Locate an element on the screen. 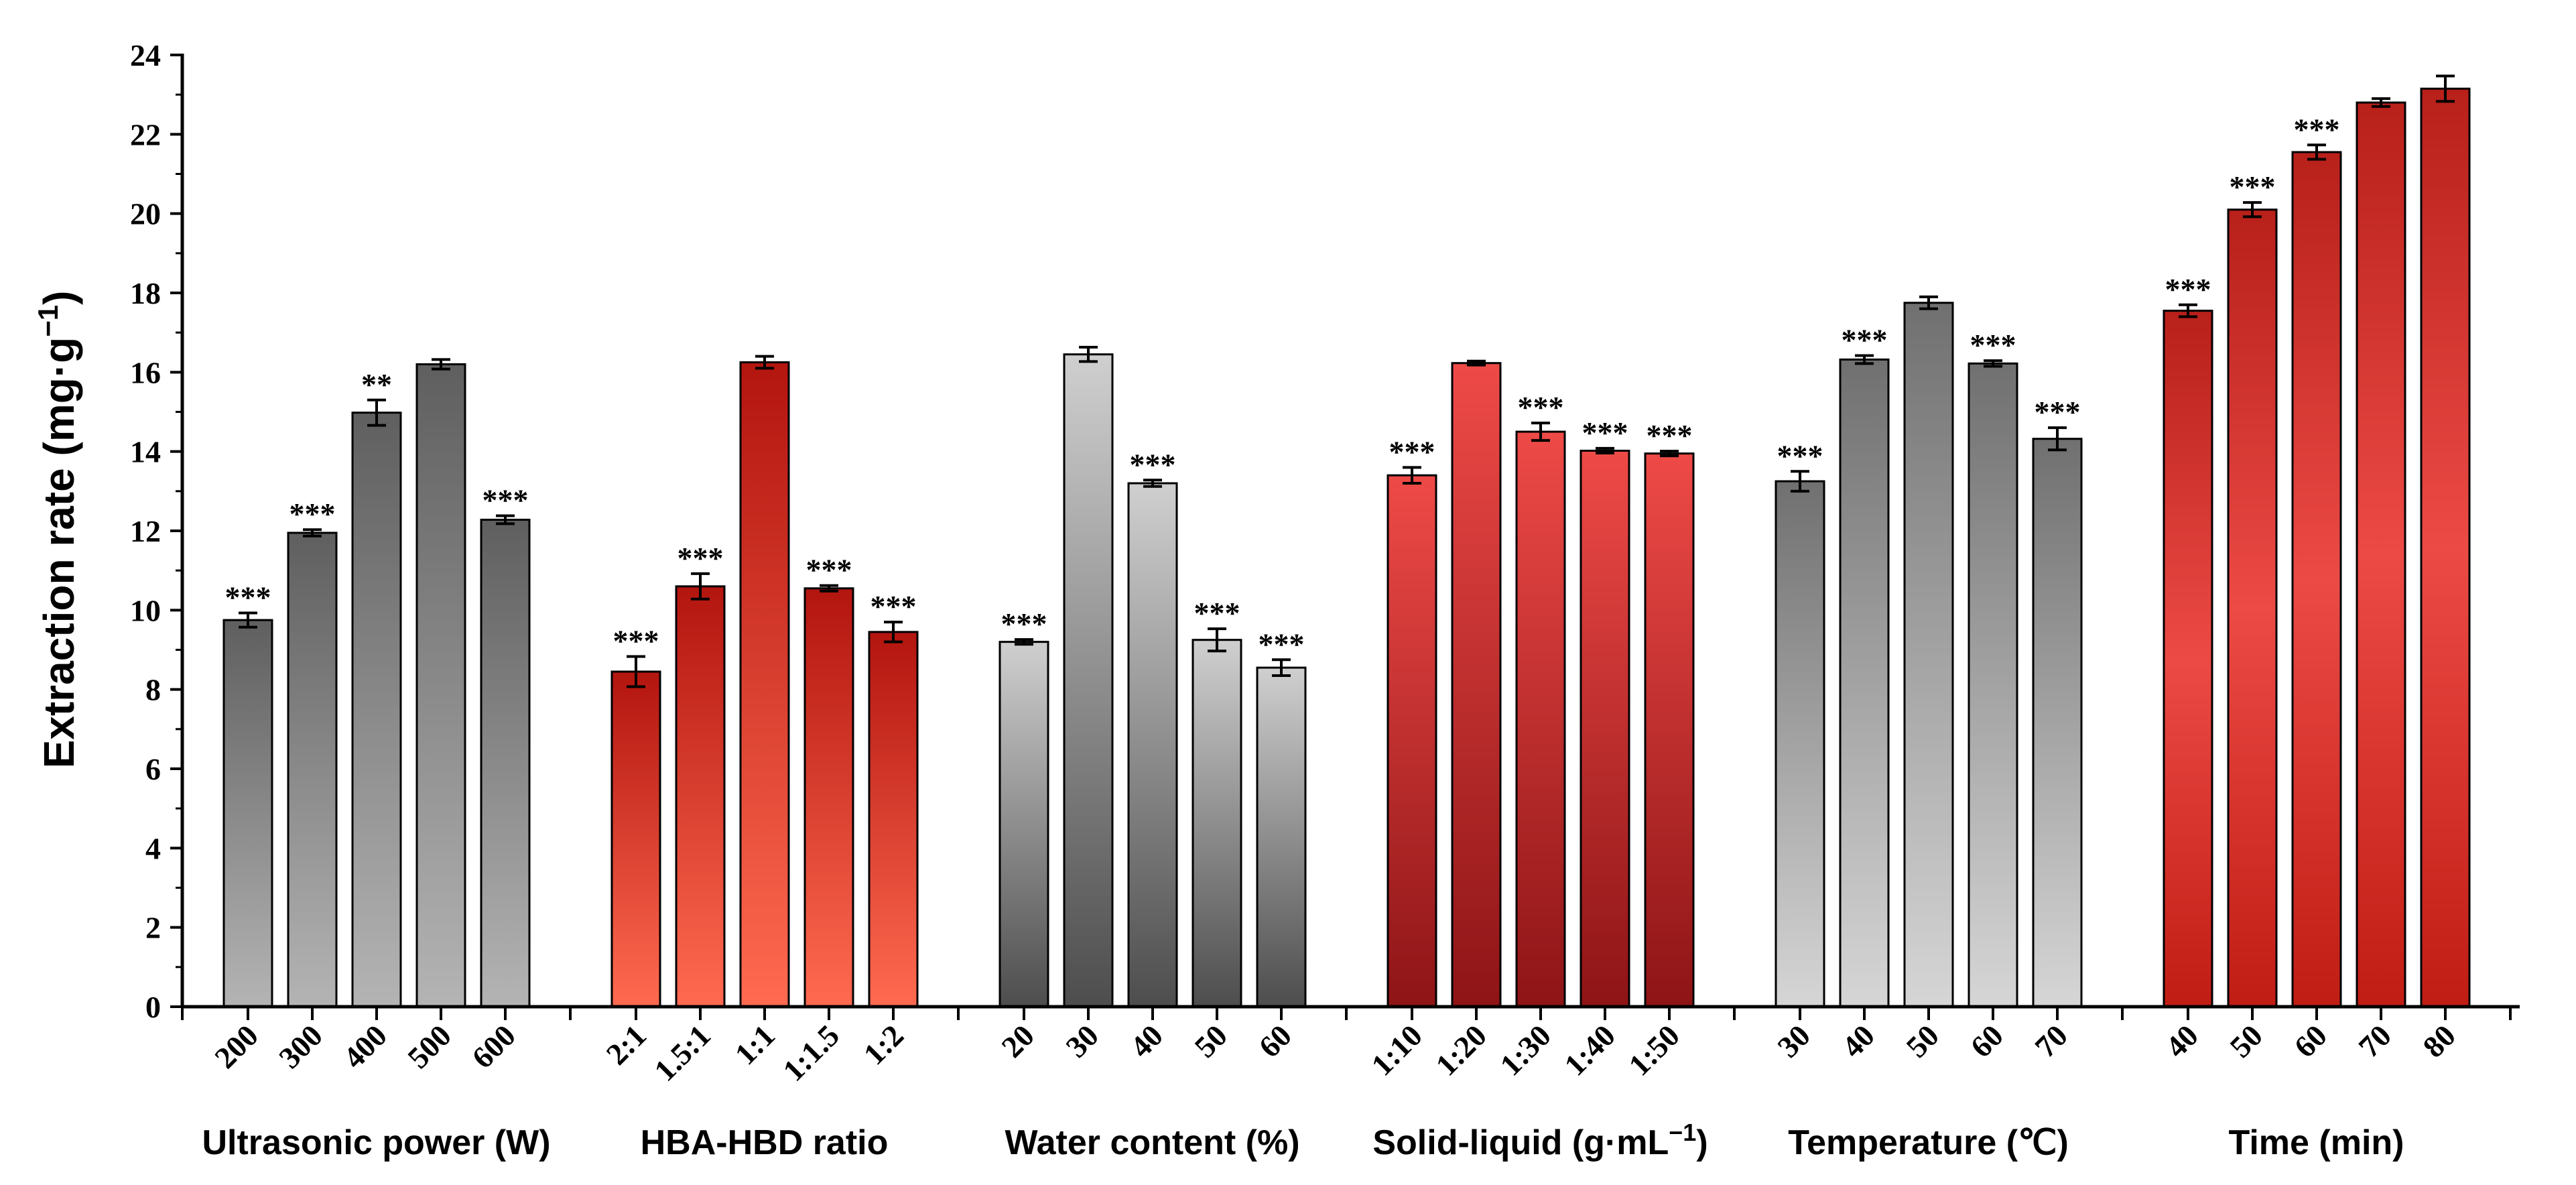  category-label: 1.5:1 is located at coordinates (682, 1053).